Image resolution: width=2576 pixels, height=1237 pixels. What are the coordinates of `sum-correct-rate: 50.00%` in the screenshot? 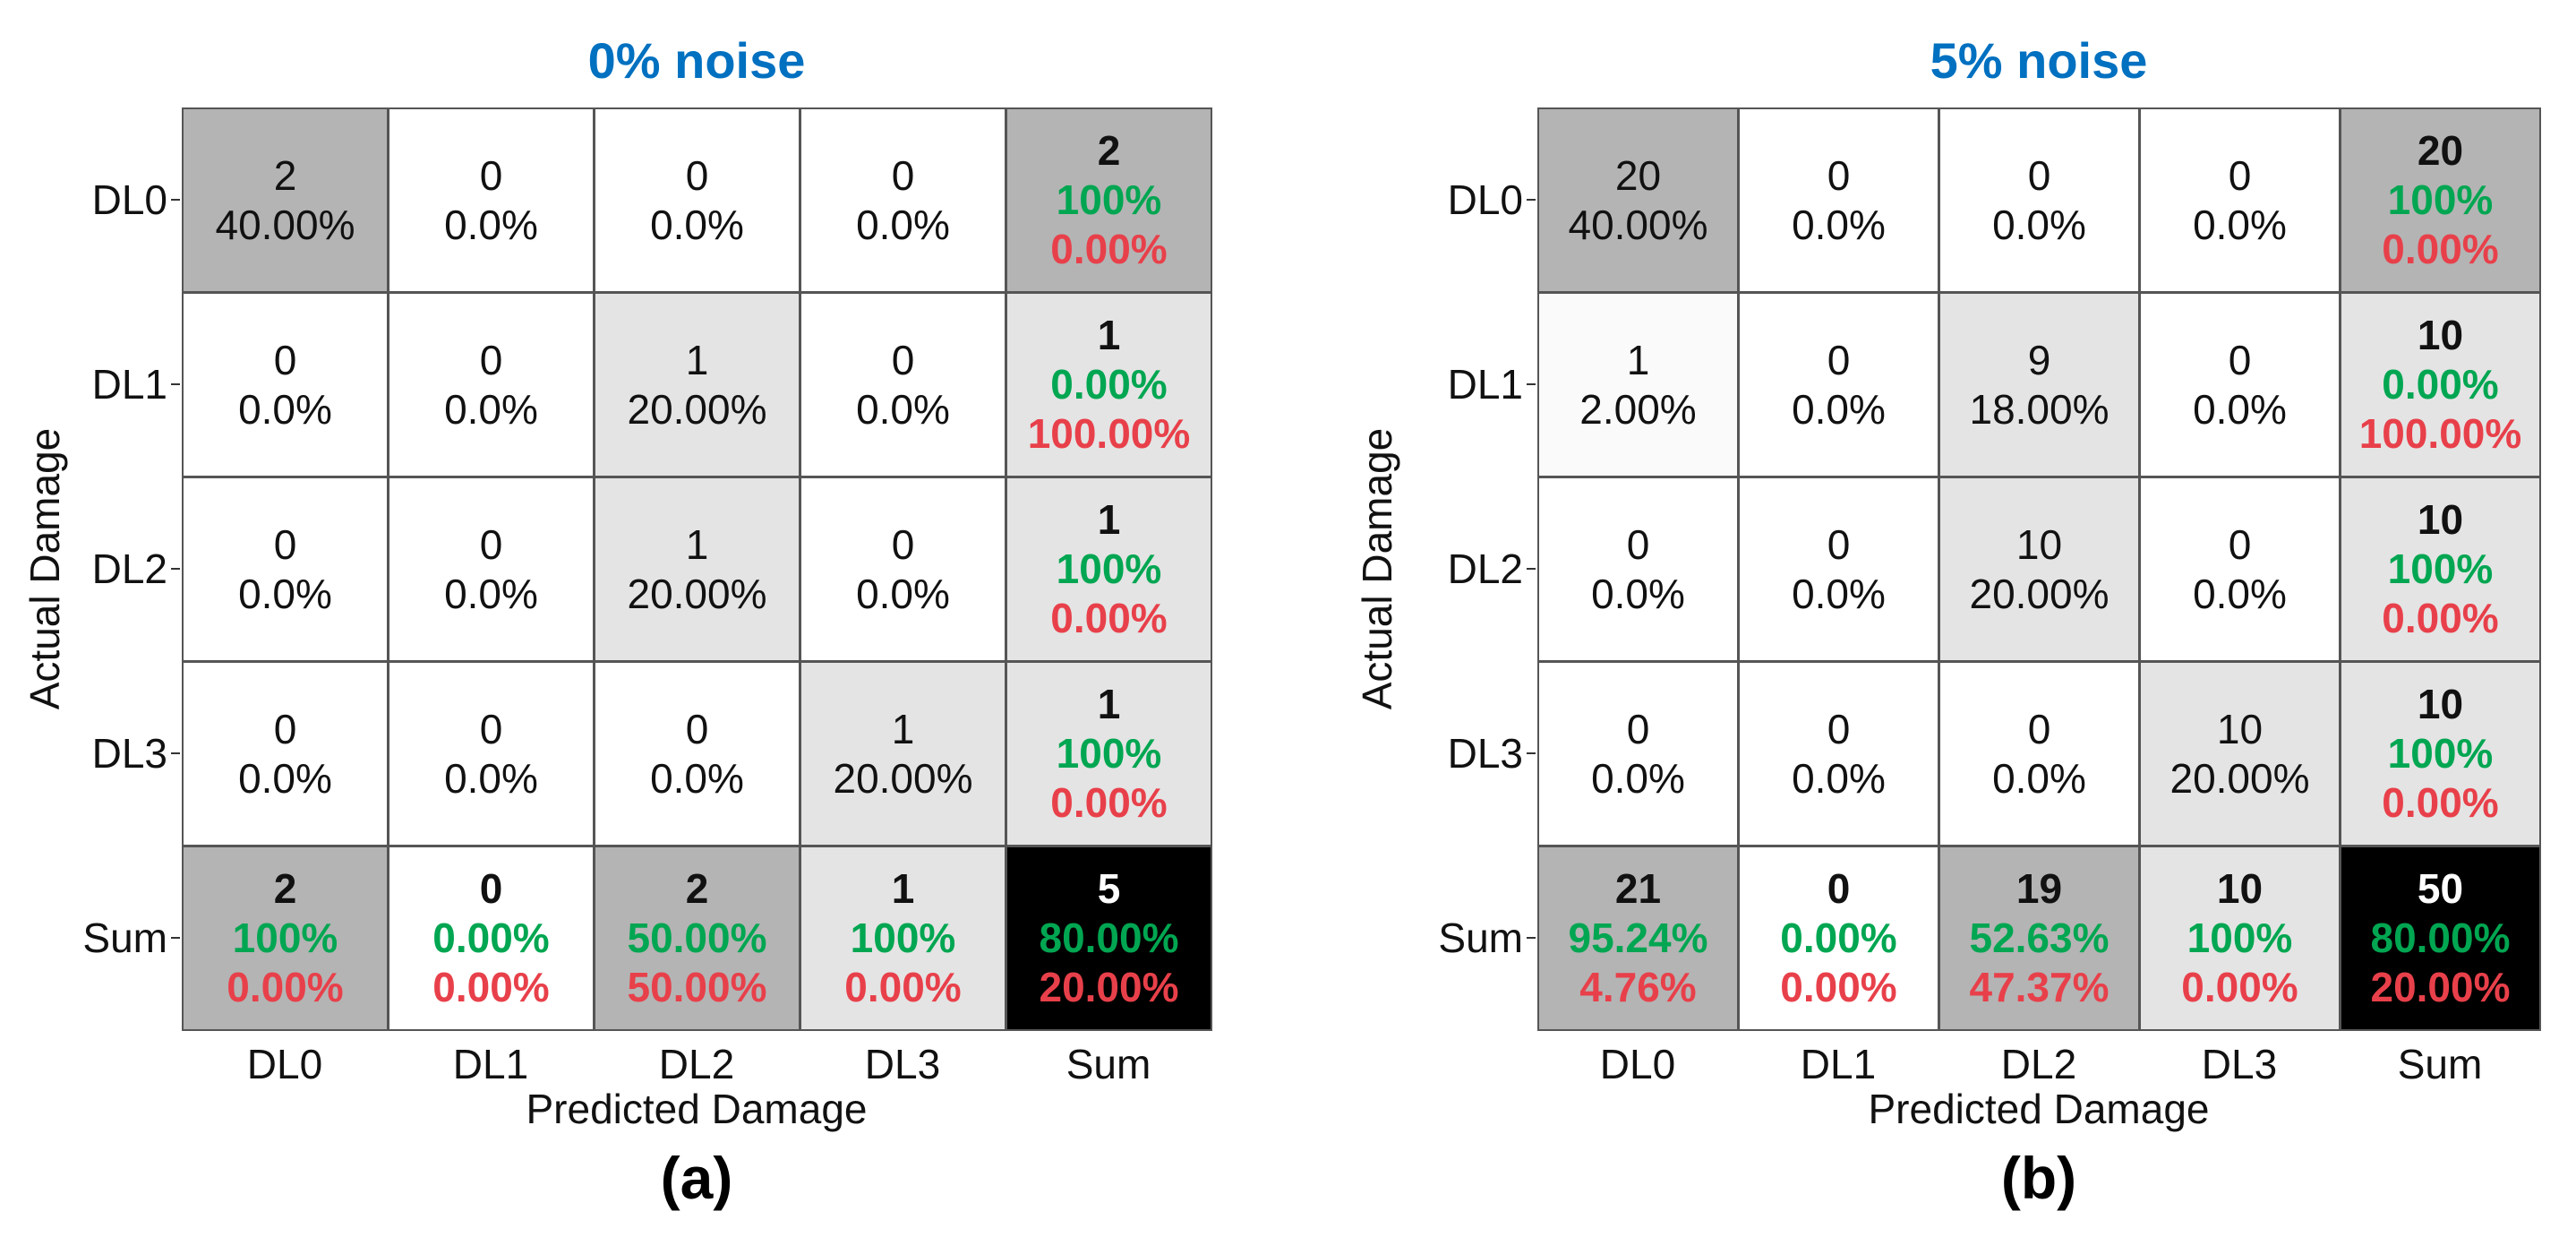 It's located at (697, 938).